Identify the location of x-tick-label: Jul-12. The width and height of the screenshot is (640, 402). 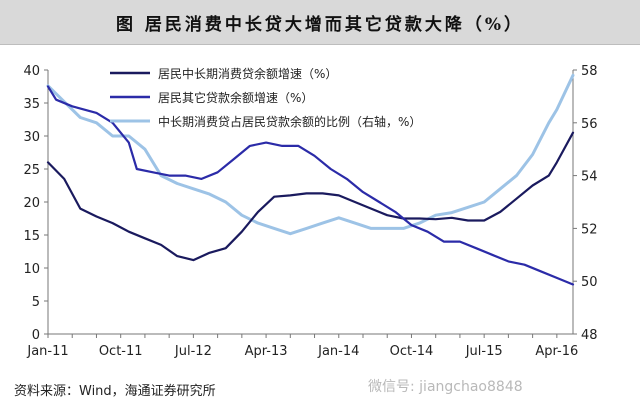
(193, 351).